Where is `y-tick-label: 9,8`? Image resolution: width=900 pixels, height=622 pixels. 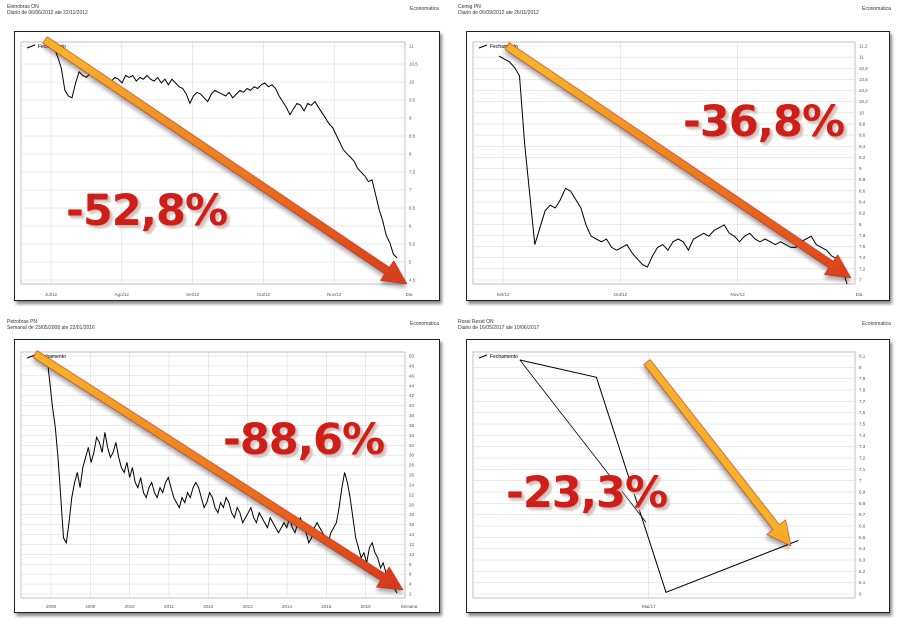
y-tick-label: 9,8 is located at coordinates (862, 124).